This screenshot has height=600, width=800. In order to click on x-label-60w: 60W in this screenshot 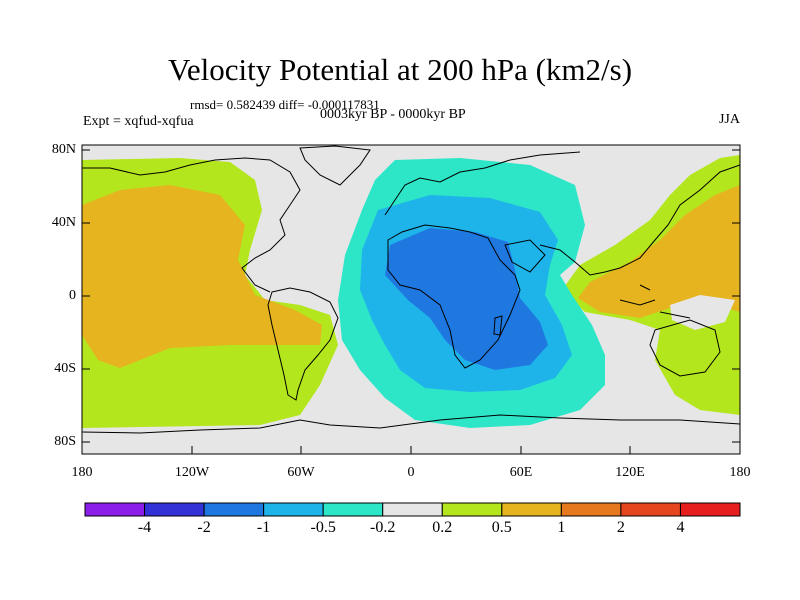, I will do `click(301, 472)`.